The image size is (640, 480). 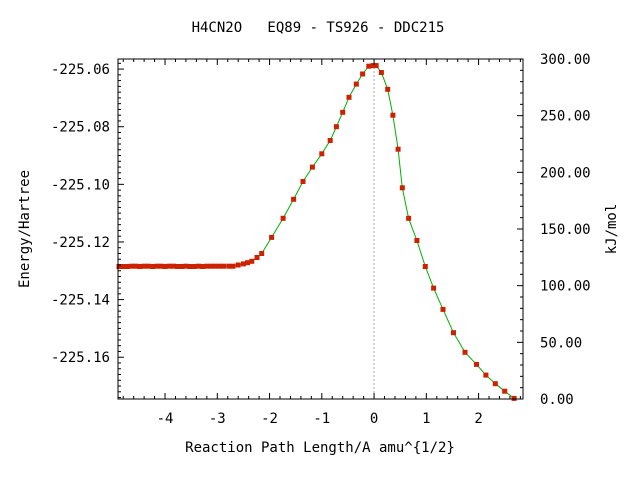 I want to click on x-tick-label: -2, so click(x=269, y=419).